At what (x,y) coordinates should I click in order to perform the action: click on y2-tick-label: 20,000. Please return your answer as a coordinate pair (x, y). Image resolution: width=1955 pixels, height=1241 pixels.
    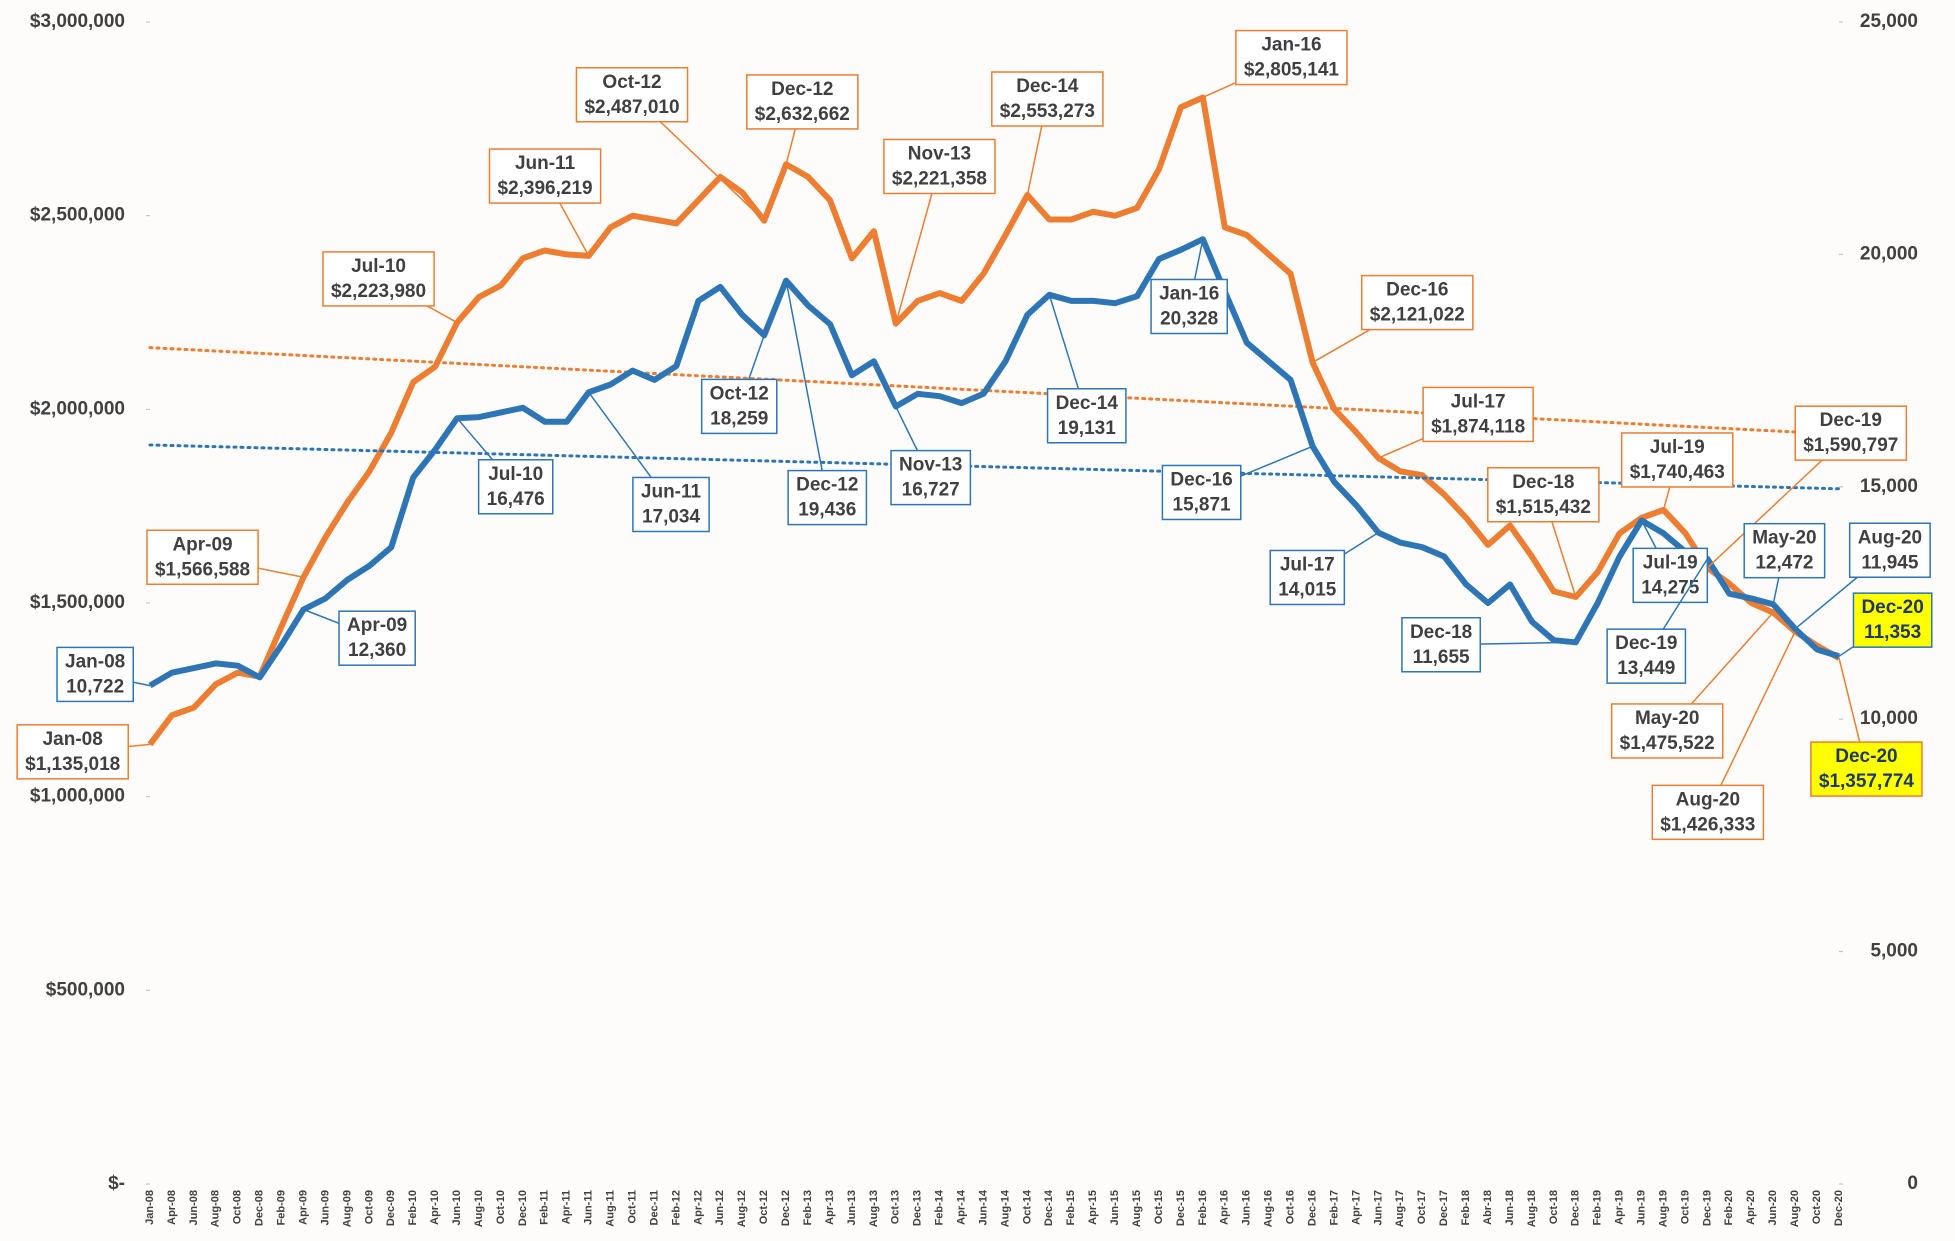
    Looking at the image, I should click on (1889, 253).